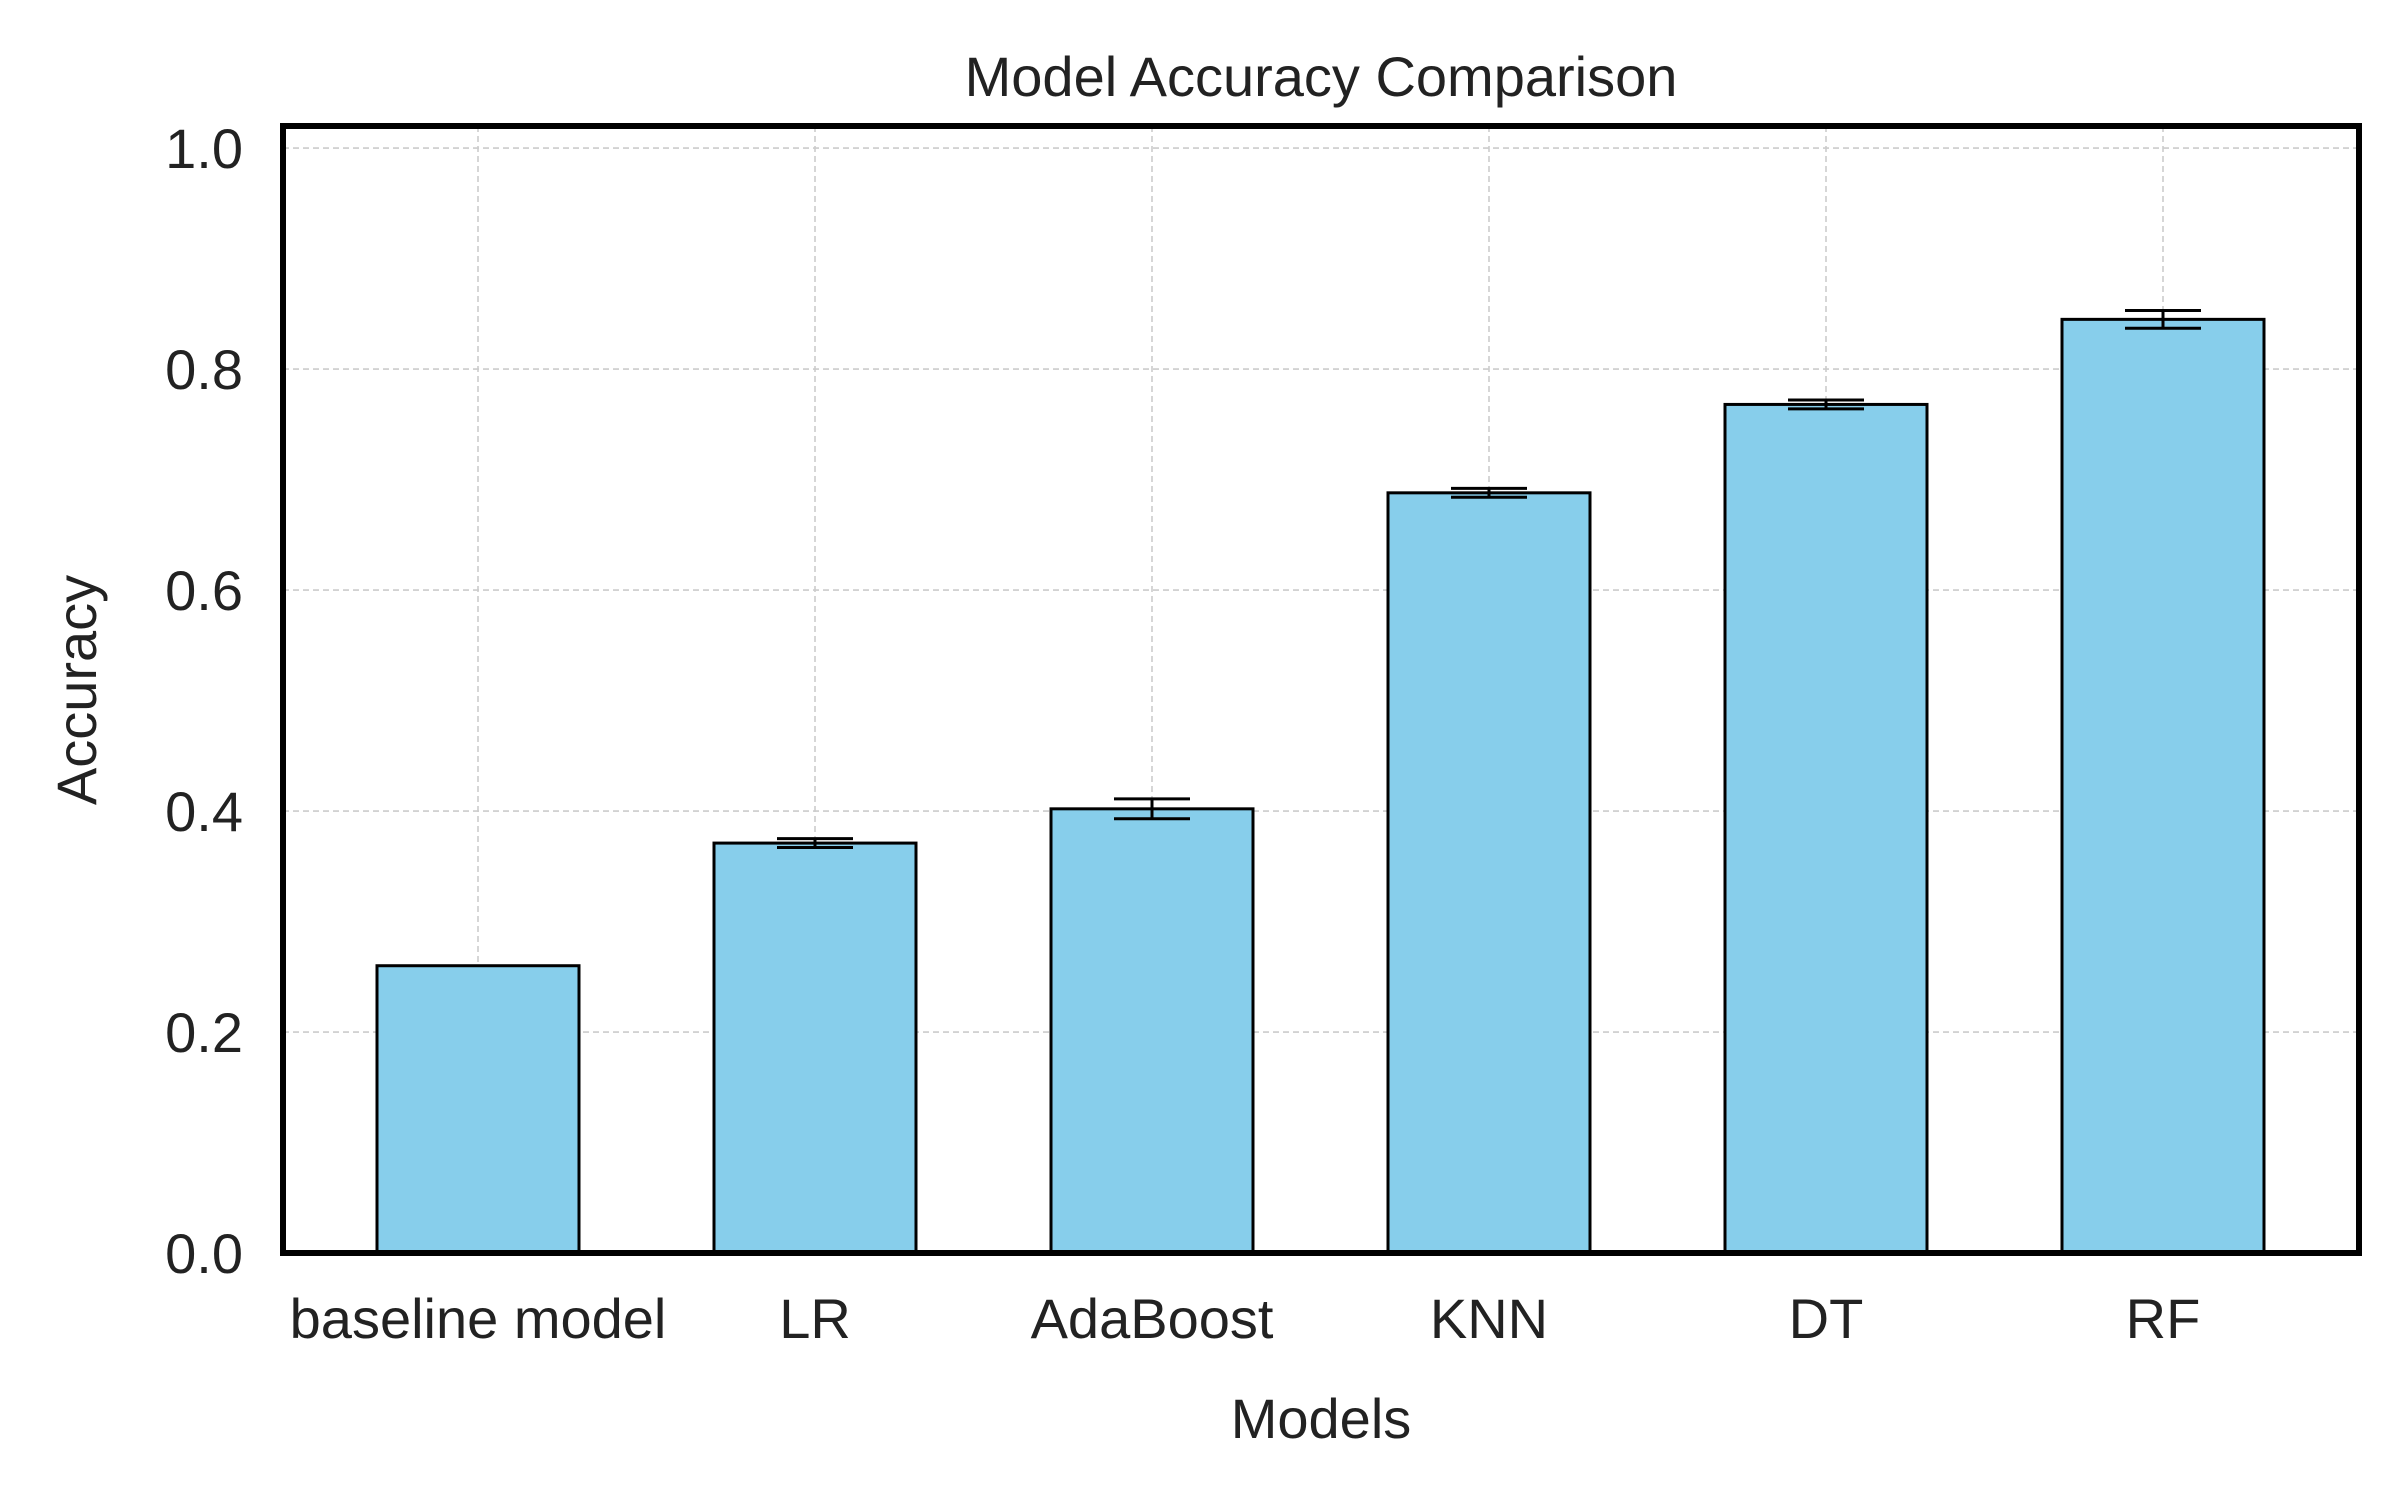  What do you see at coordinates (815, 1048) in the screenshot?
I see `bar-lr` at bounding box center [815, 1048].